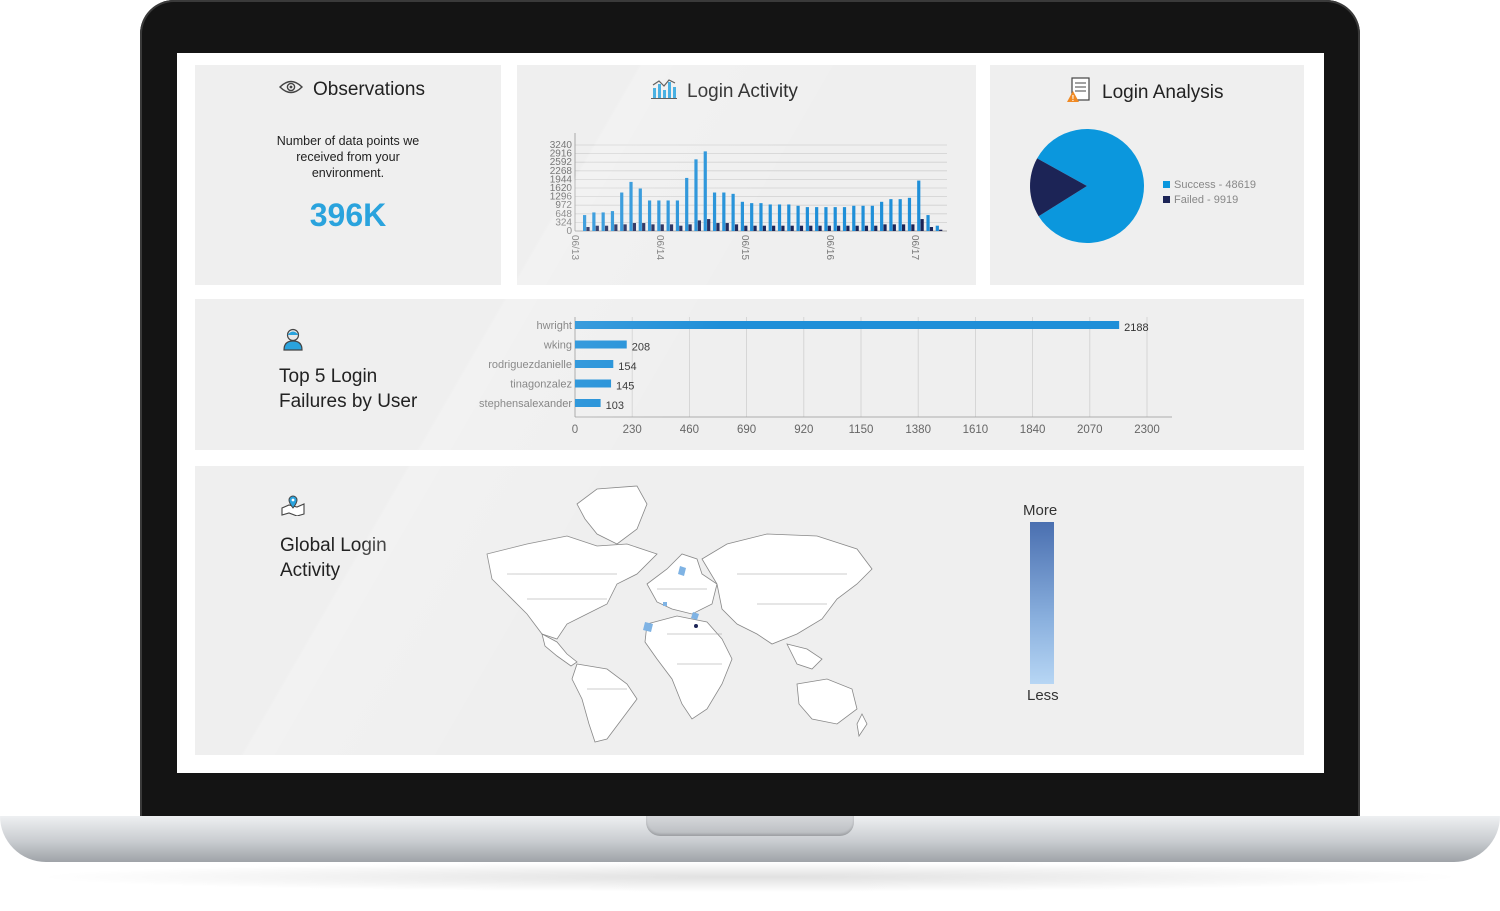 The height and width of the screenshot is (911, 1500). Describe the element at coordinates (1040, 510) in the screenshot. I see `legend-more-label: More` at that location.